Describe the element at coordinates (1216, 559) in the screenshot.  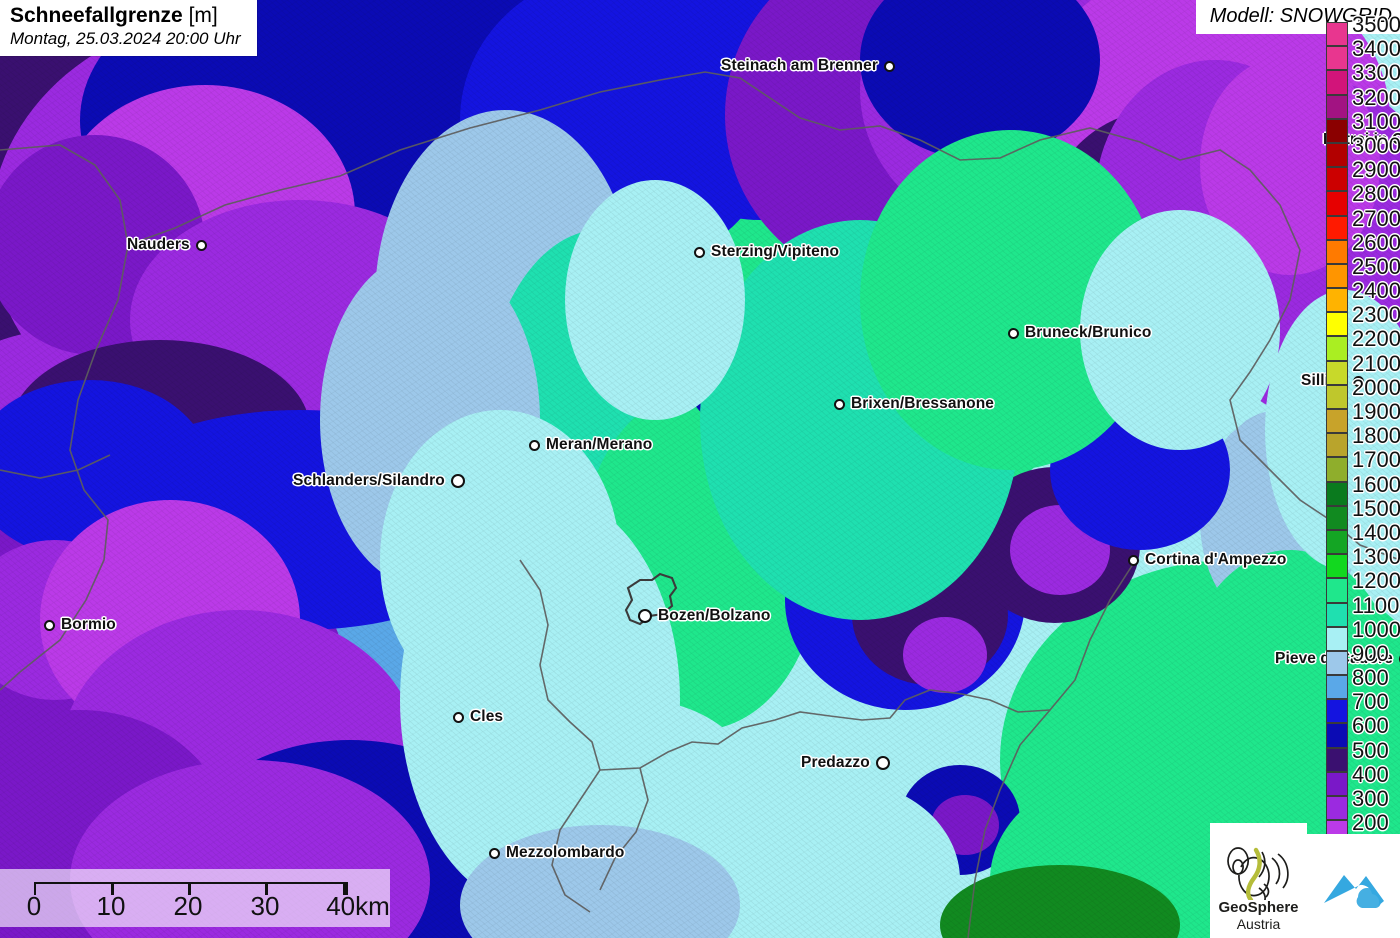
I see `city-name-label: Cortina d'Ampezzo` at that location.